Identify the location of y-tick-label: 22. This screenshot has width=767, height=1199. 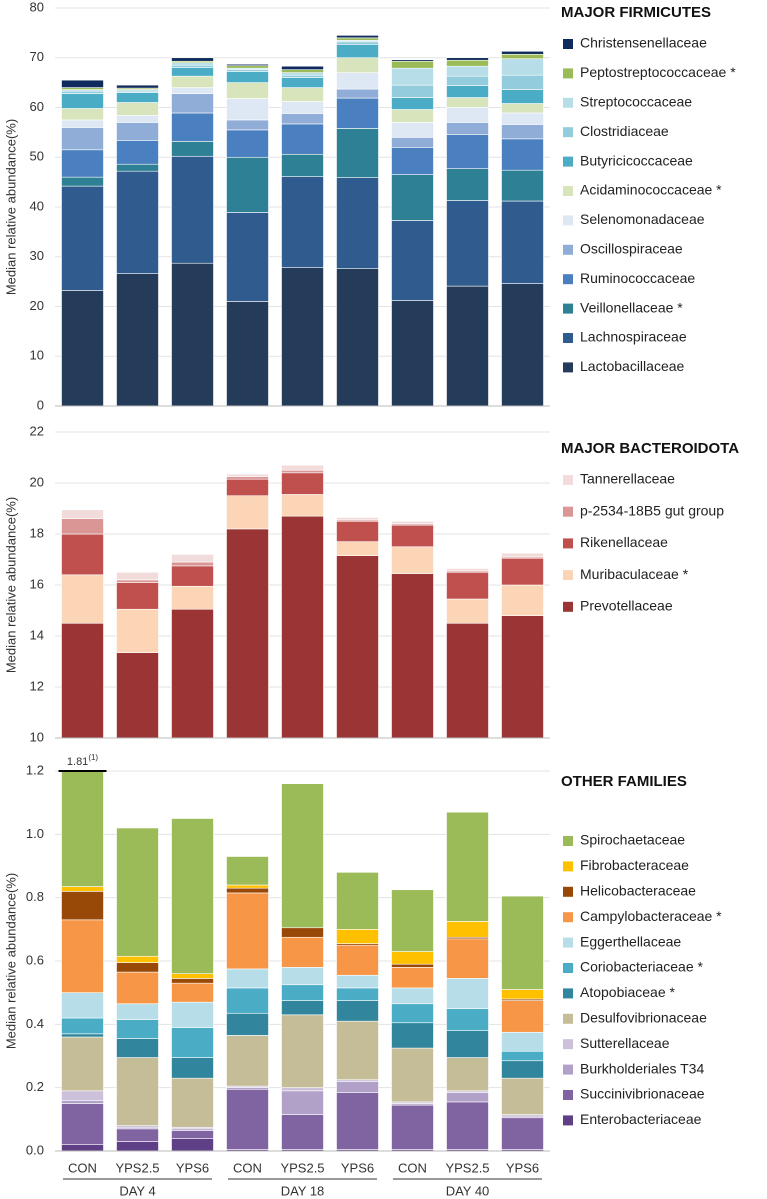
(37, 430).